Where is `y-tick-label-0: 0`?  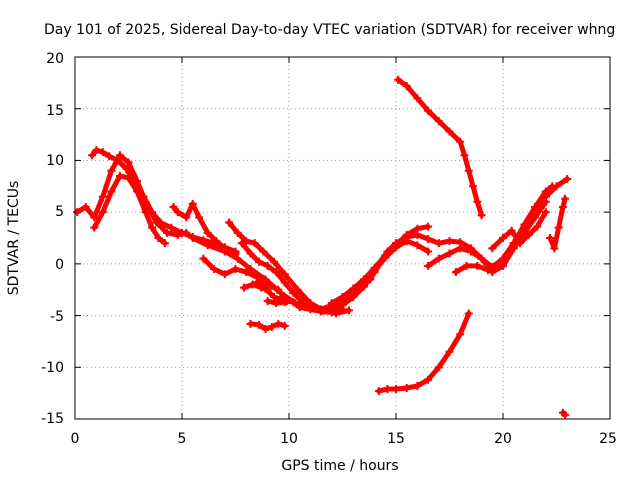 y-tick-label-0: 0 is located at coordinates (59, 265).